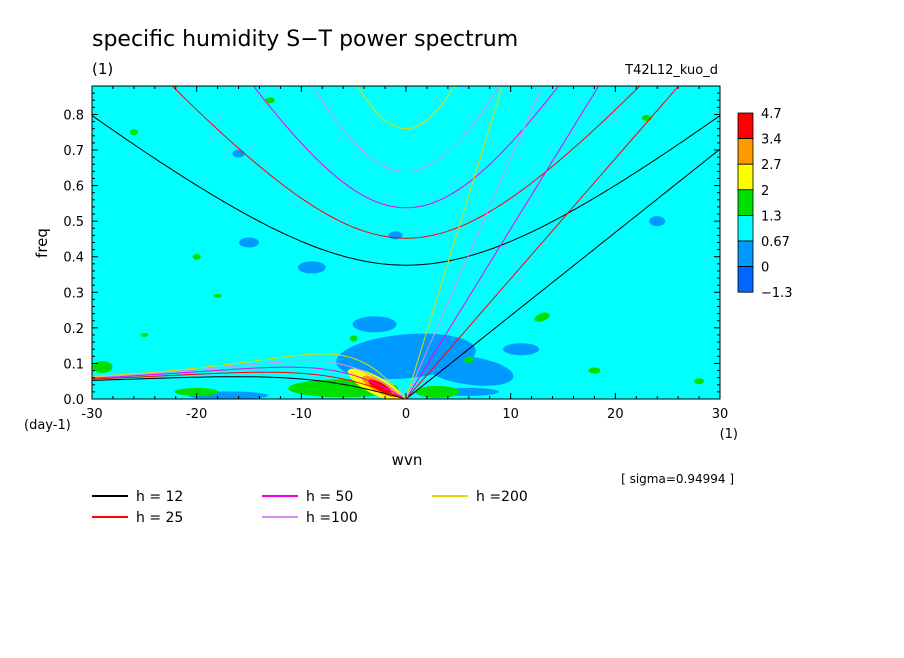  I want to click on y-tick-label: 0.5, so click(73, 222).